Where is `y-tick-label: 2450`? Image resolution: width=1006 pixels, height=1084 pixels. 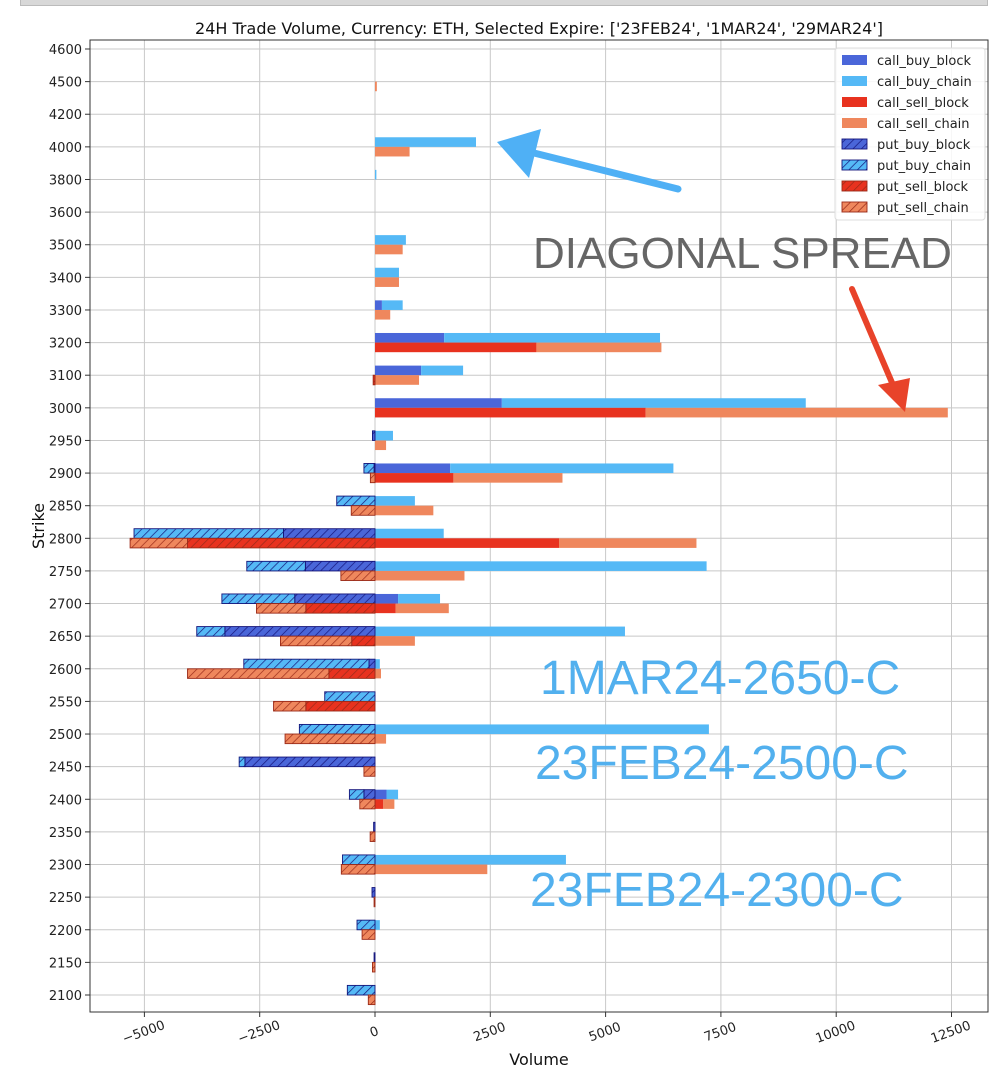
y-tick-label: 2450 is located at coordinates (65, 768).